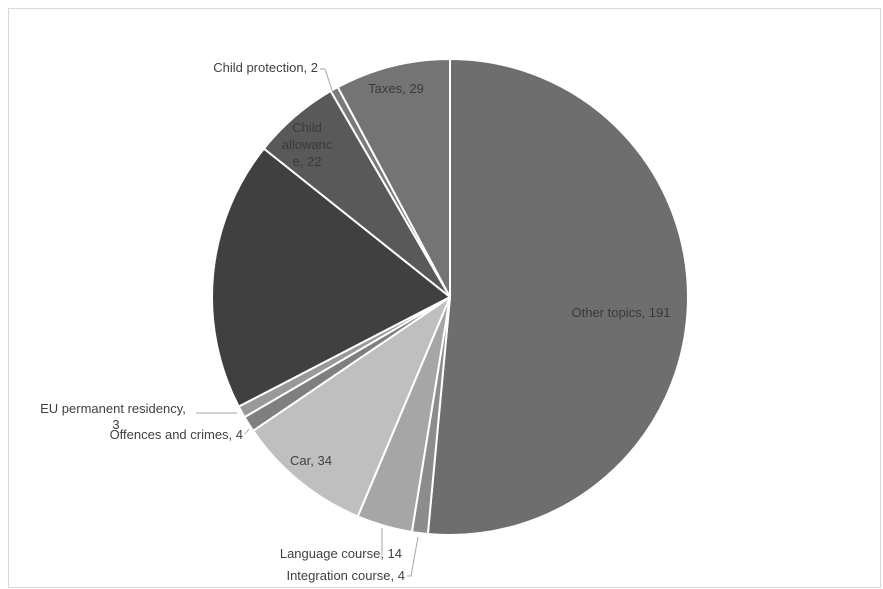  I want to click on label-language-course: Language course, 14, so click(341, 553).